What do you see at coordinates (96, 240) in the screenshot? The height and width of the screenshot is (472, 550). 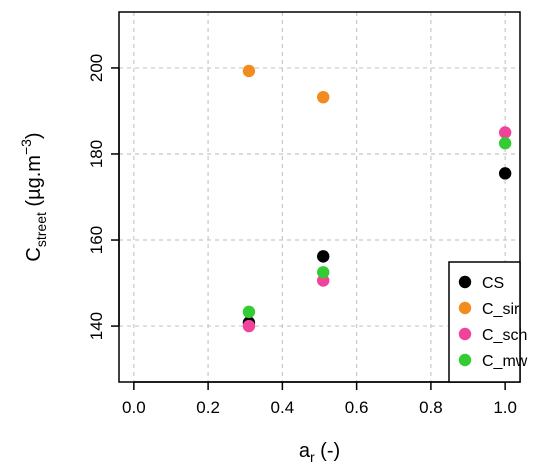 I see `y-tick-label-1: 160` at bounding box center [96, 240].